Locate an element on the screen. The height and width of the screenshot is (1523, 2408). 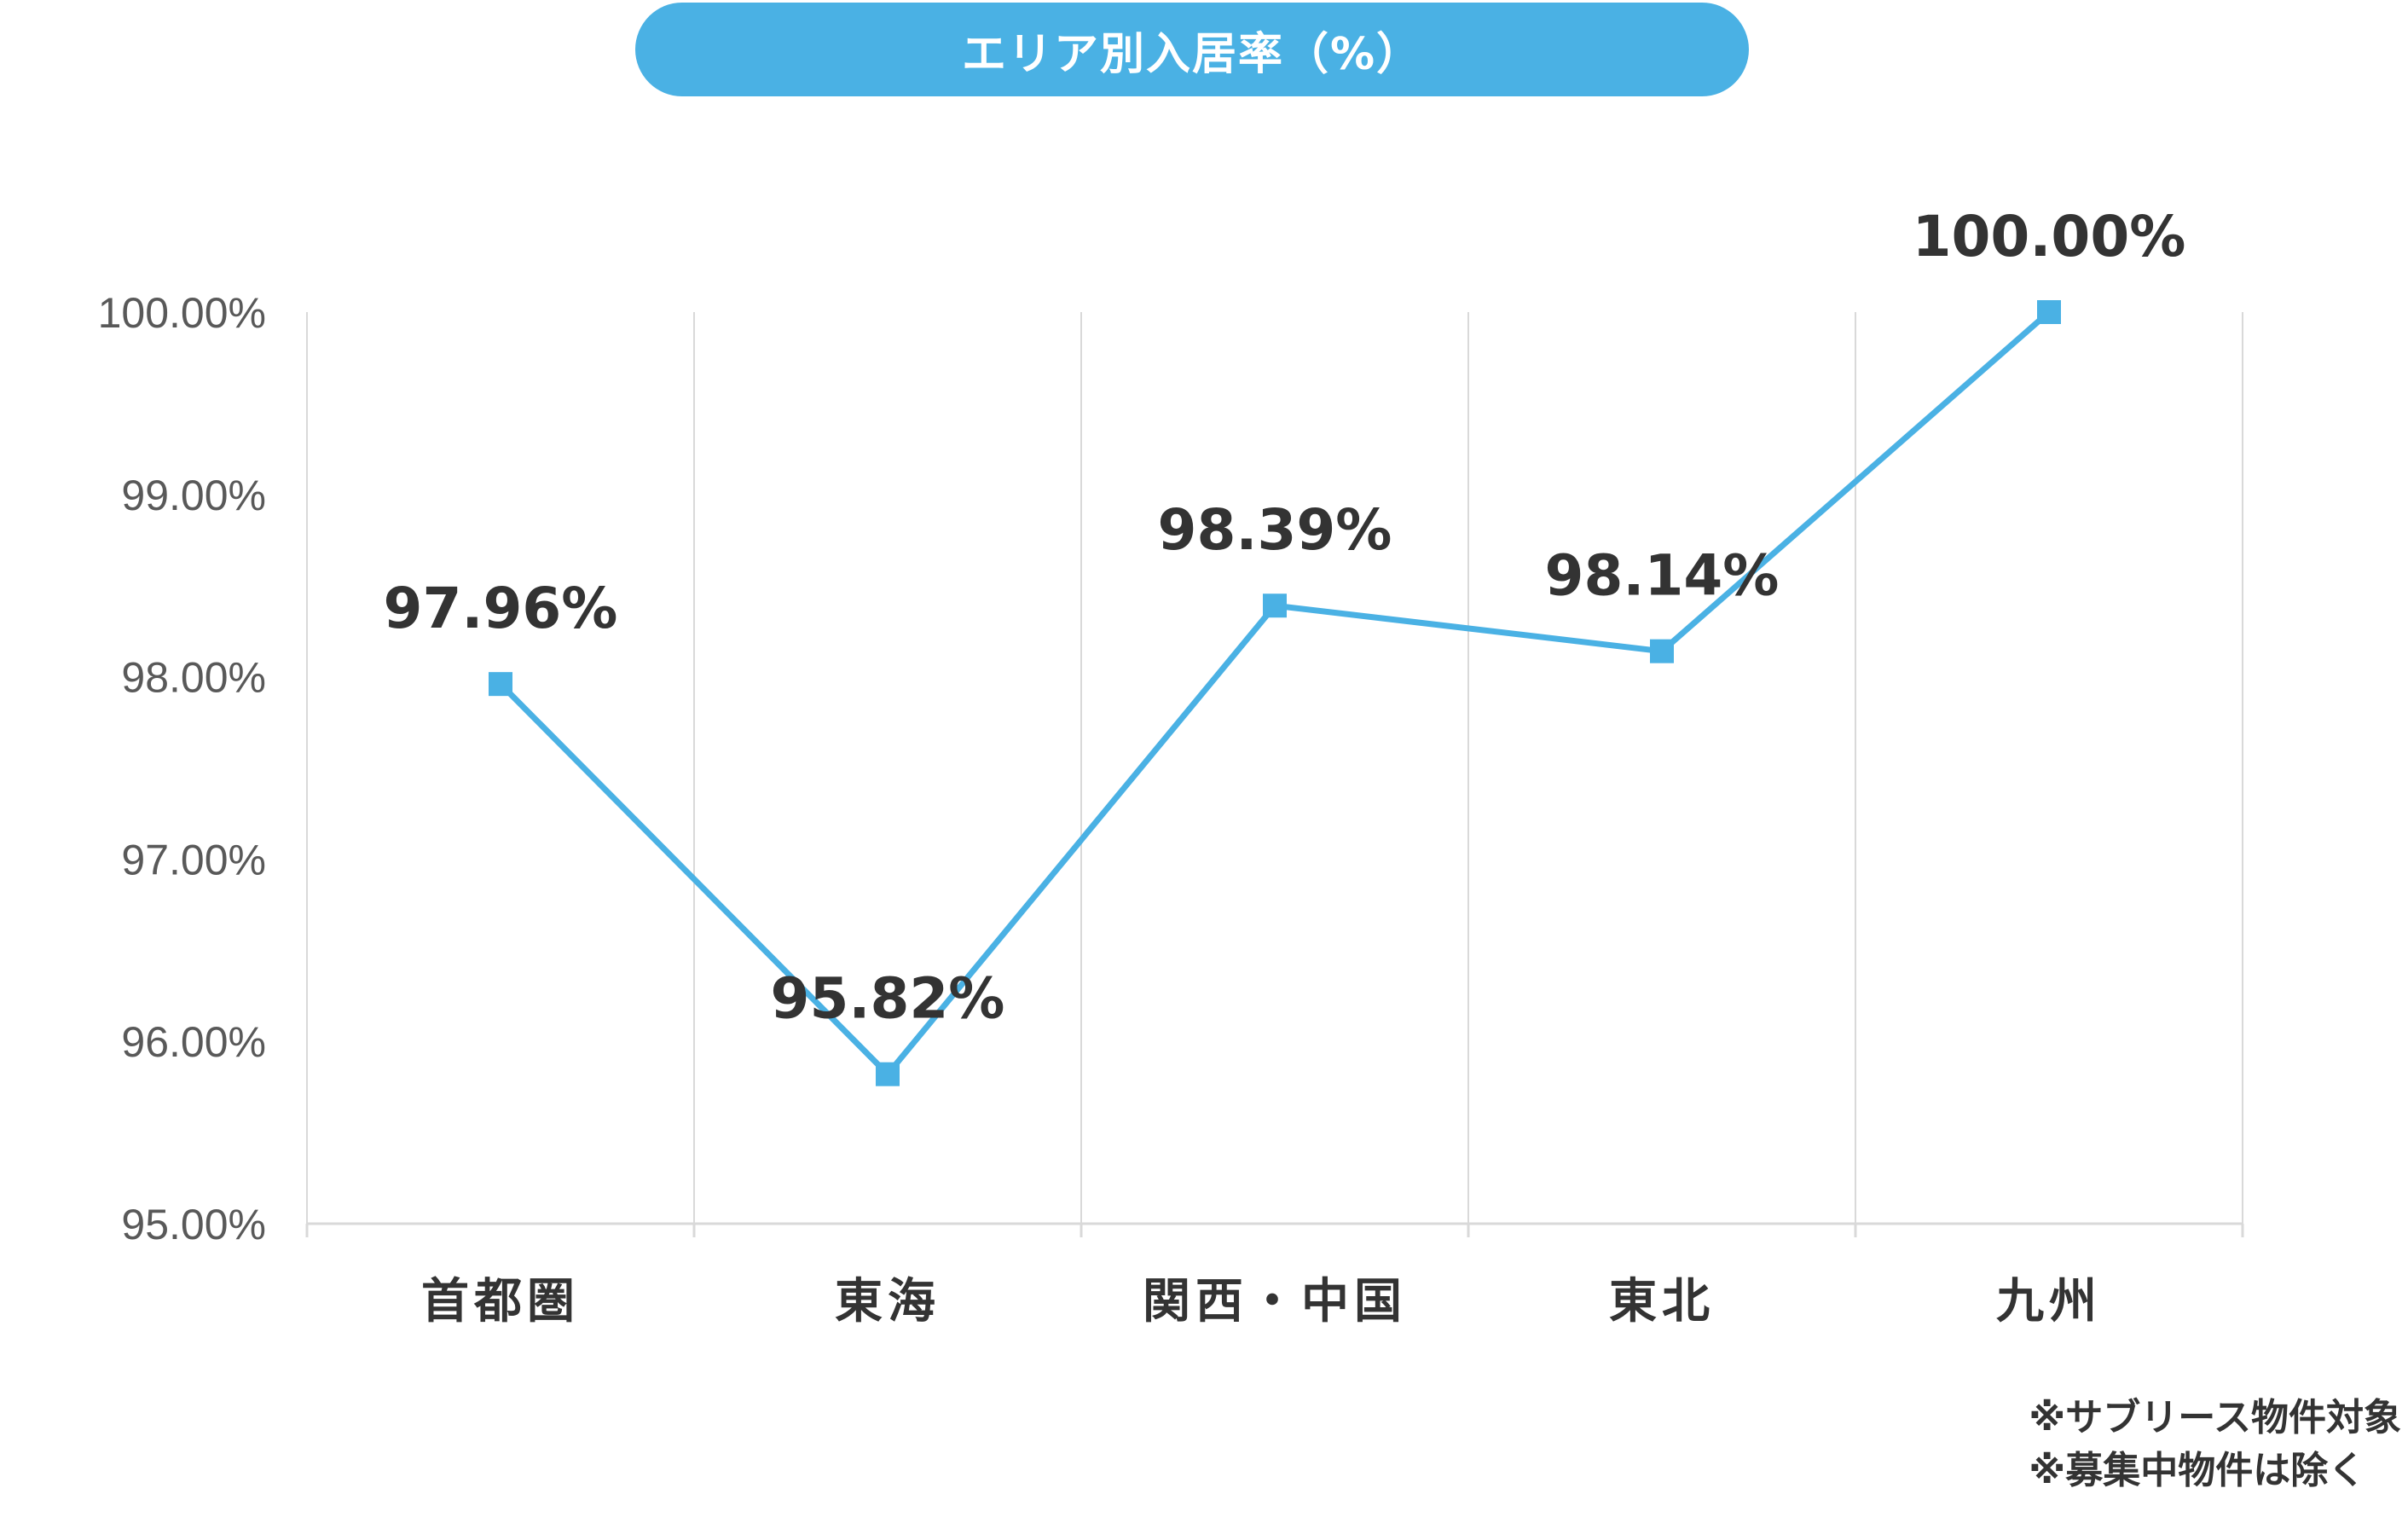
data-label: 98.39% is located at coordinates (1275, 530).